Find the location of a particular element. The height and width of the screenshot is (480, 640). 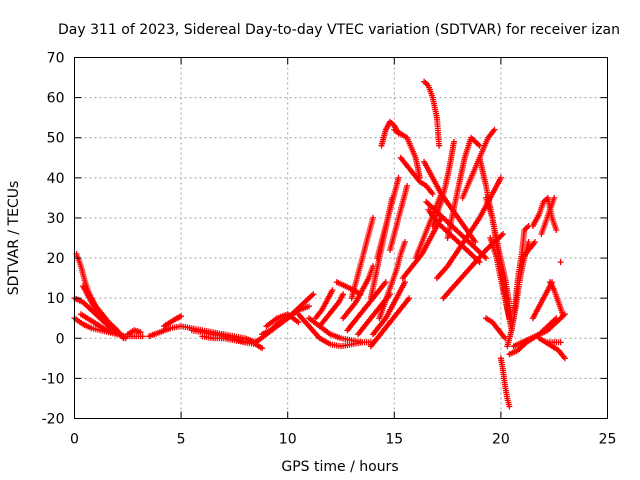

y-tick-label: 20 is located at coordinates (56, 259).